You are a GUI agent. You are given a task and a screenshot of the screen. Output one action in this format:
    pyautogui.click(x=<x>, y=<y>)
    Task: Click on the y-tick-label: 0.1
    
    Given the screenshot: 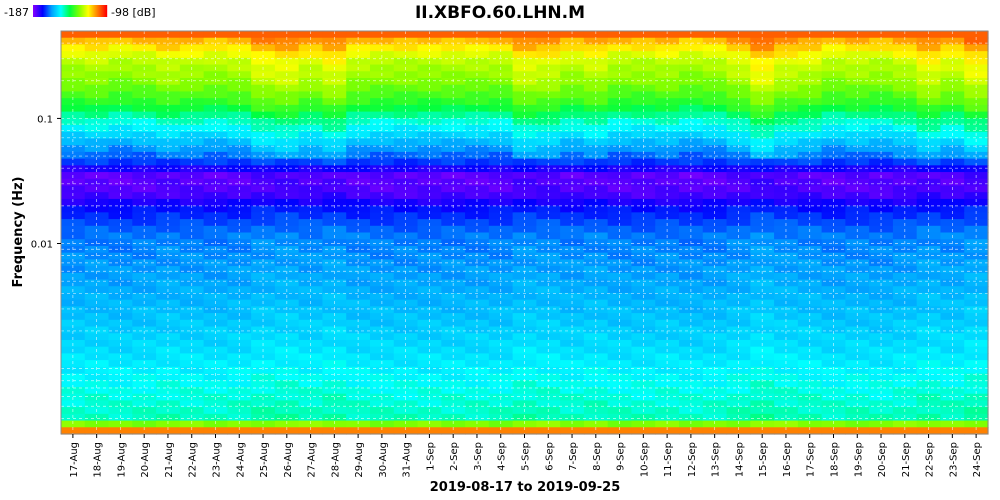 What is the action you would take?
    pyautogui.click(x=45, y=119)
    